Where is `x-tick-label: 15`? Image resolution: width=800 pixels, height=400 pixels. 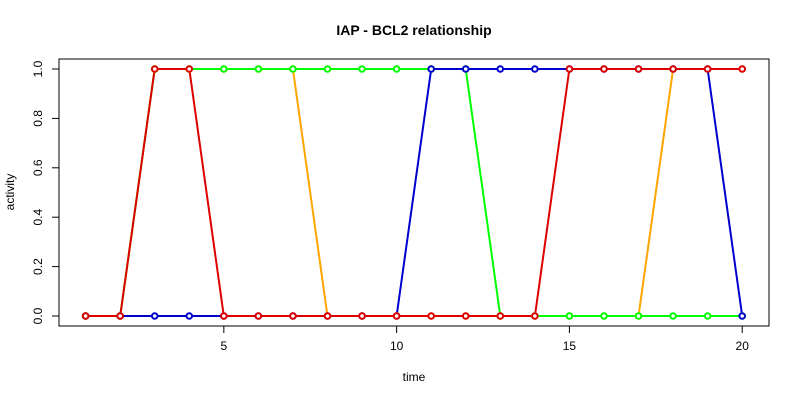 x-tick-label: 15 is located at coordinates (570, 346).